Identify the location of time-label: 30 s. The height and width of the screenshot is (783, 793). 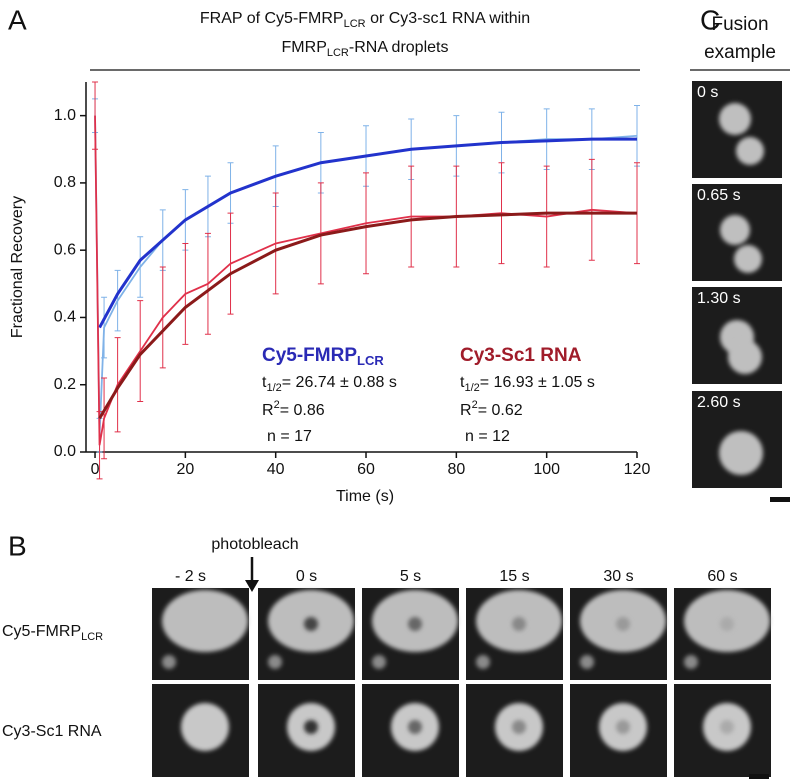
(618, 576).